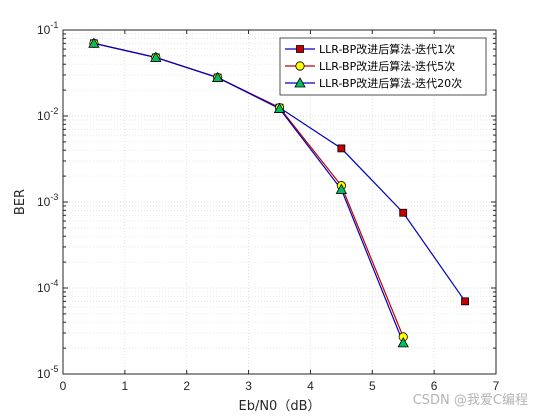 The height and width of the screenshot is (416, 543). Describe the element at coordinates (310, 386) in the screenshot. I see `x-tick-label: 4` at that location.